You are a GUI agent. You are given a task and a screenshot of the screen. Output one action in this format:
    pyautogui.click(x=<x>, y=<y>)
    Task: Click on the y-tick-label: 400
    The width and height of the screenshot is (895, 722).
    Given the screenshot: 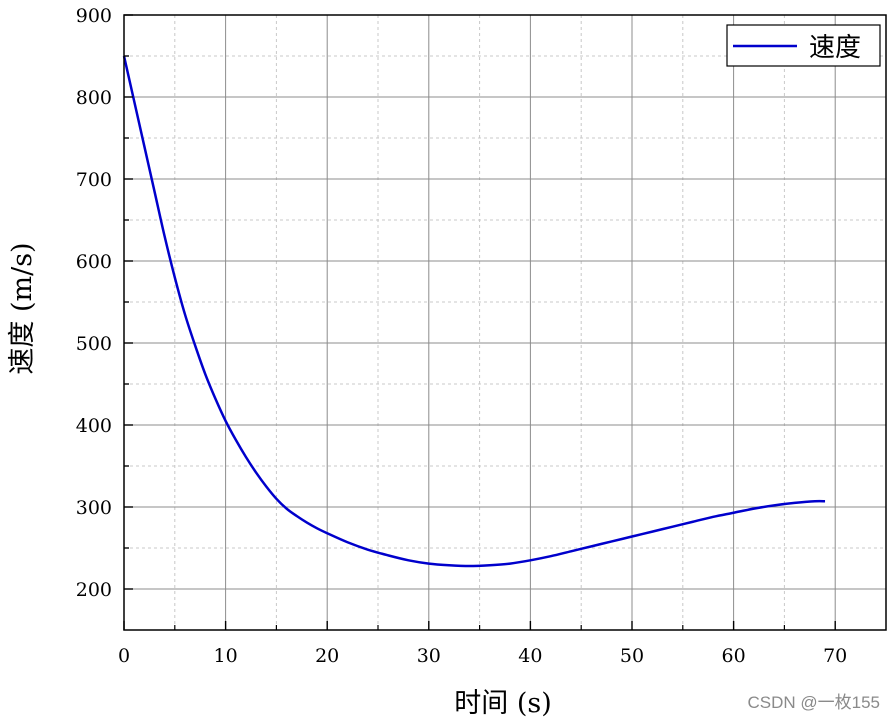 What is the action you would take?
    pyautogui.click(x=94, y=426)
    